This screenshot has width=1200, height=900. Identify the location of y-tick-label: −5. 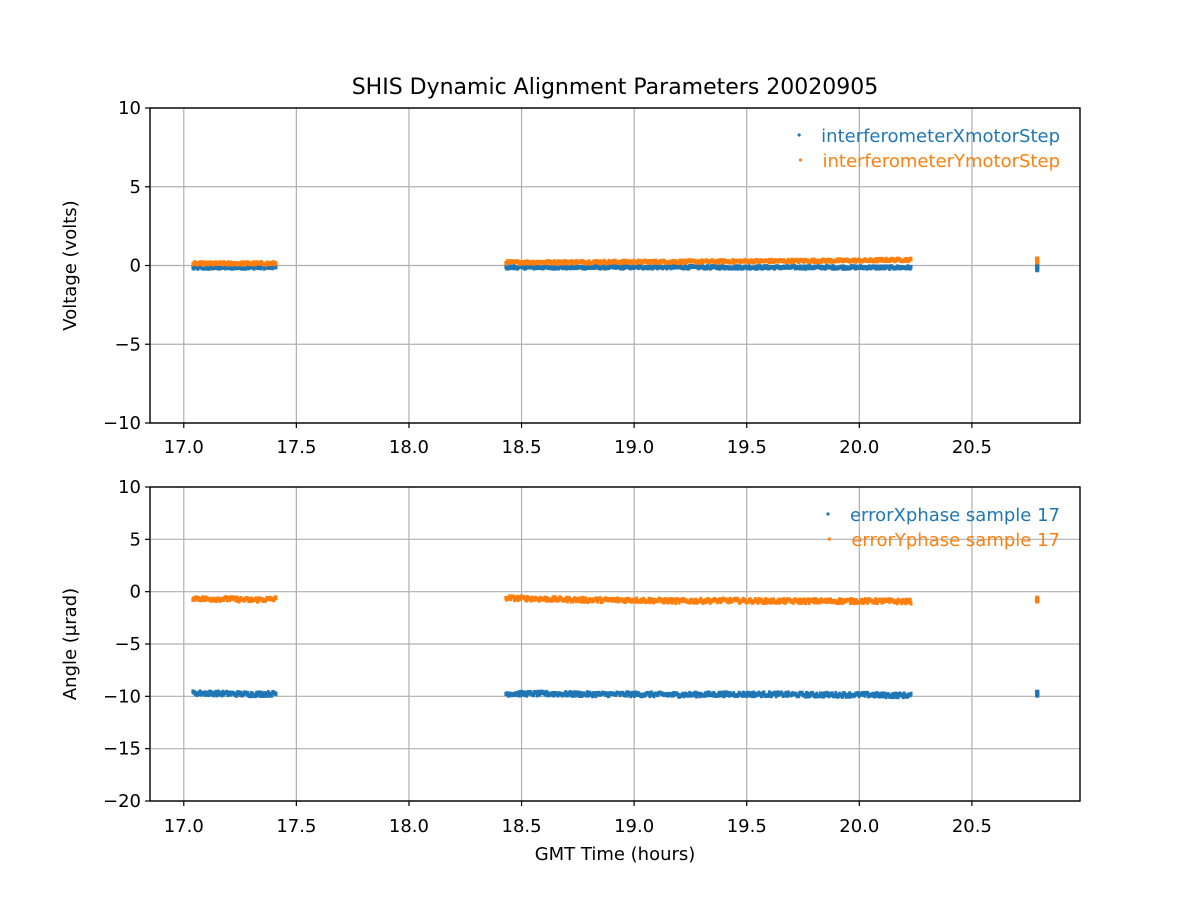
(127, 344).